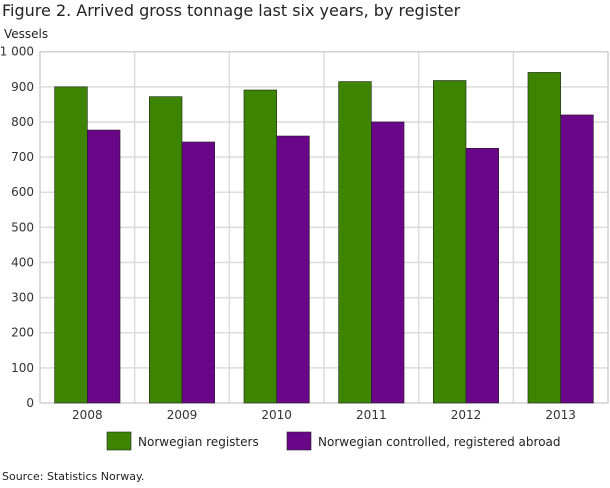 Image resolution: width=610 pixels, height=488 pixels. Describe the element at coordinates (22, 262) in the screenshot. I see `y-tick-label: 400` at that location.